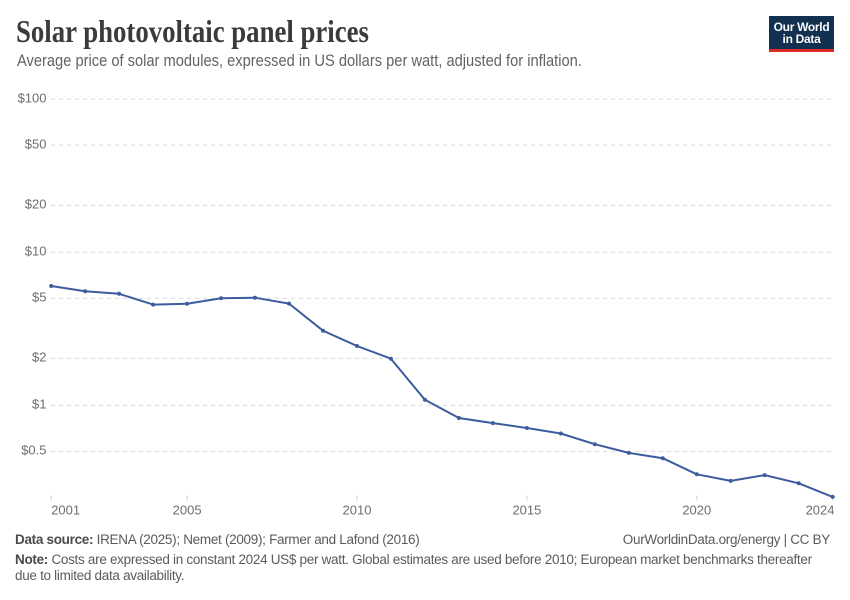 This screenshot has height=600, width=850. What do you see at coordinates (39, 357) in the screenshot?
I see `svg-text: $2` at bounding box center [39, 357].